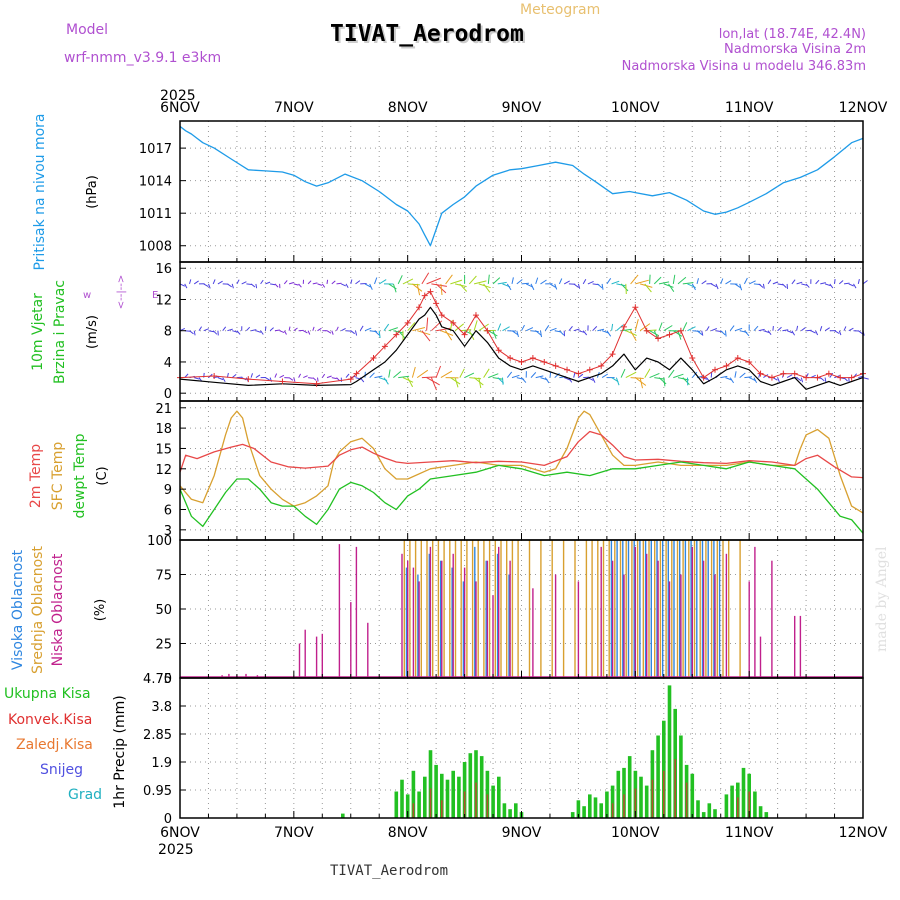 This screenshot has width=900, height=900. I want to click on y-tick-label: 2.85, so click(157, 735).